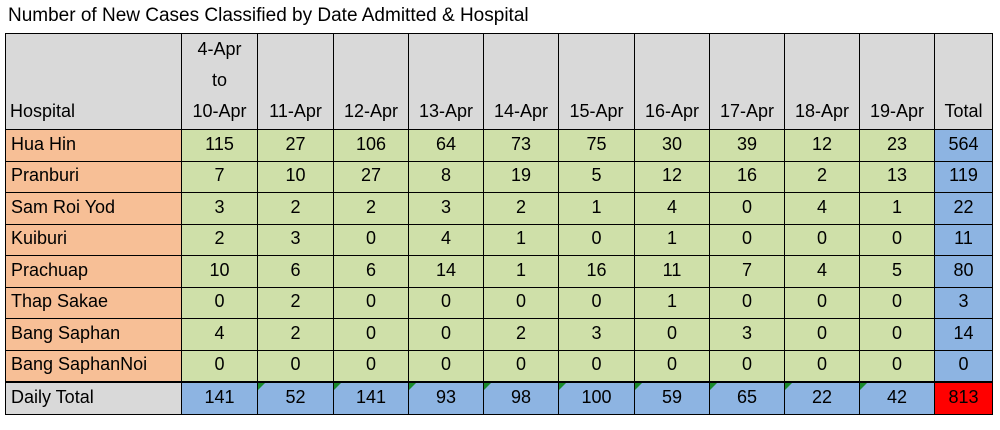  I want to click on case-count-cell: 30, so click(672, 145).